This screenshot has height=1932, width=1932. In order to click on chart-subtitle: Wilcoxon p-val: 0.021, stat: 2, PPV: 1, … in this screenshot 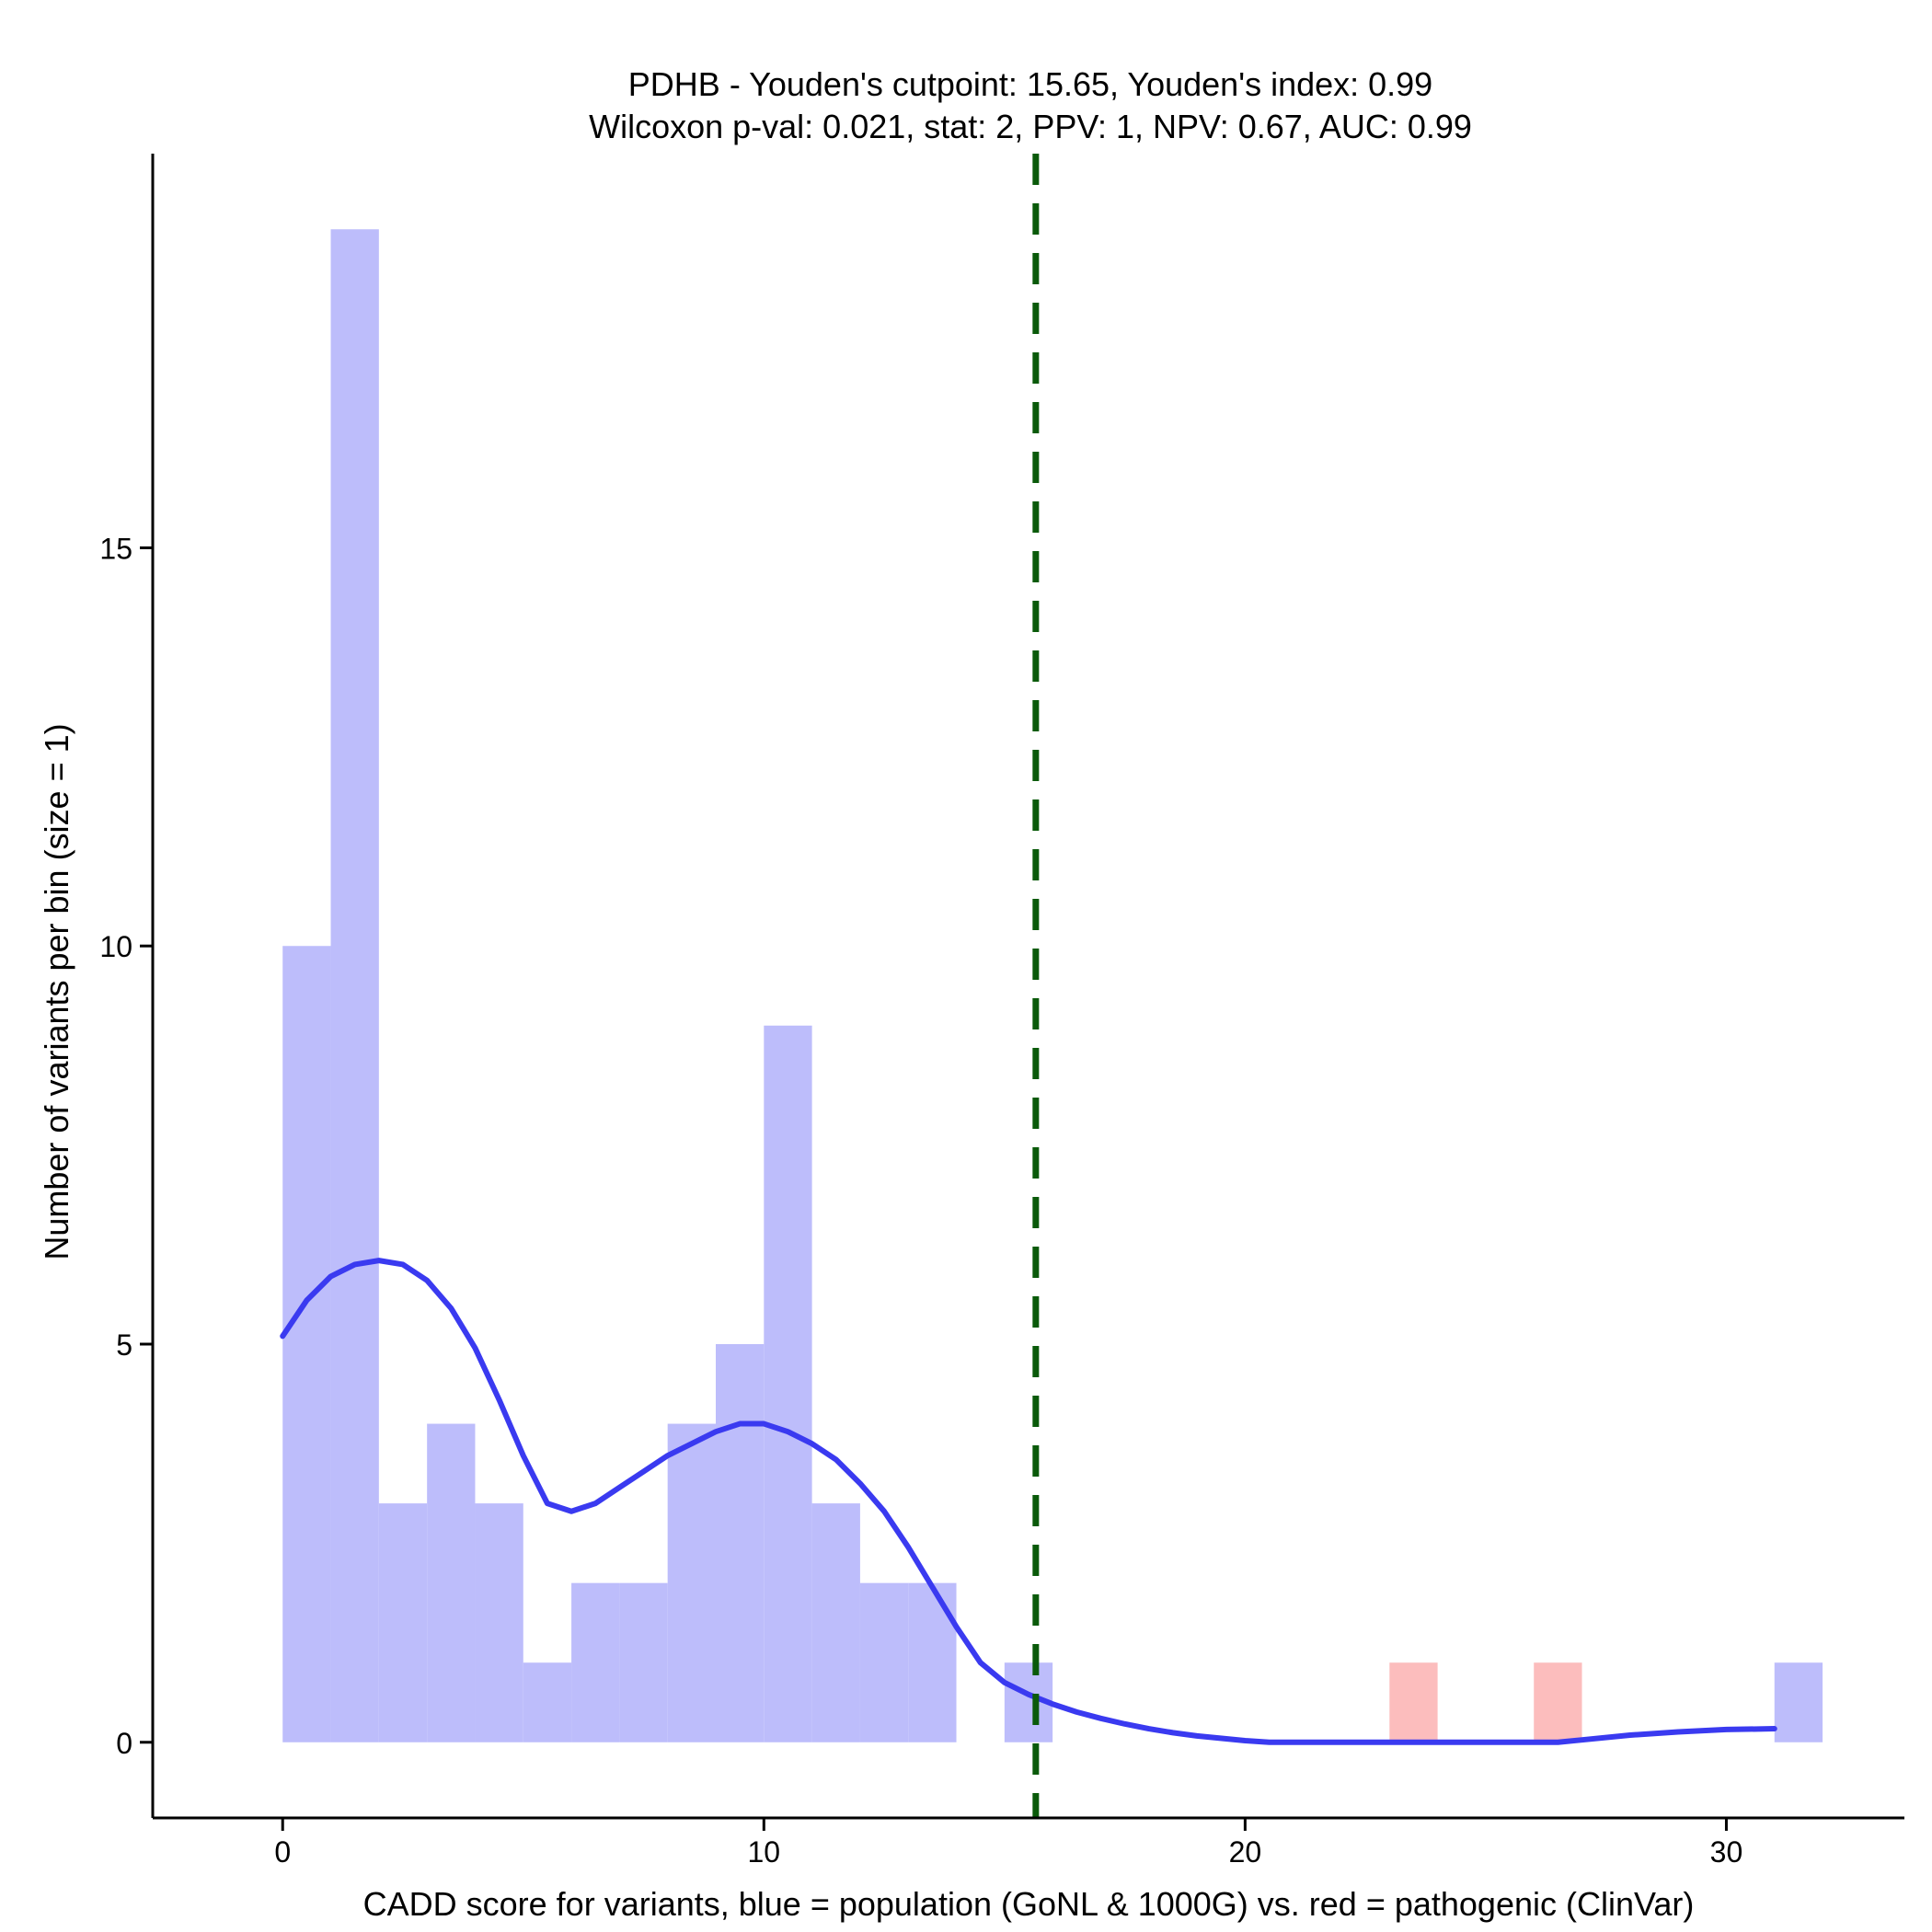, I will do `click(1030, 126)`.